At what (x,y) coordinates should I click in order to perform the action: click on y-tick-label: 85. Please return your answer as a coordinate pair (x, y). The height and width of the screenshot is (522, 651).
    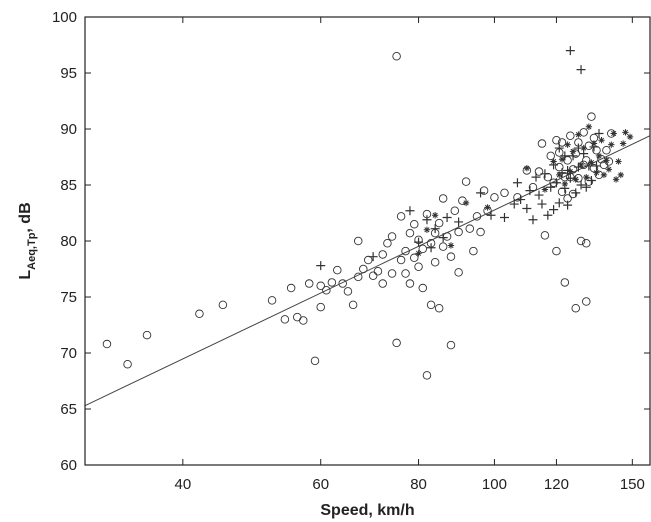
    Looking at the image, I should click on (68, 185).